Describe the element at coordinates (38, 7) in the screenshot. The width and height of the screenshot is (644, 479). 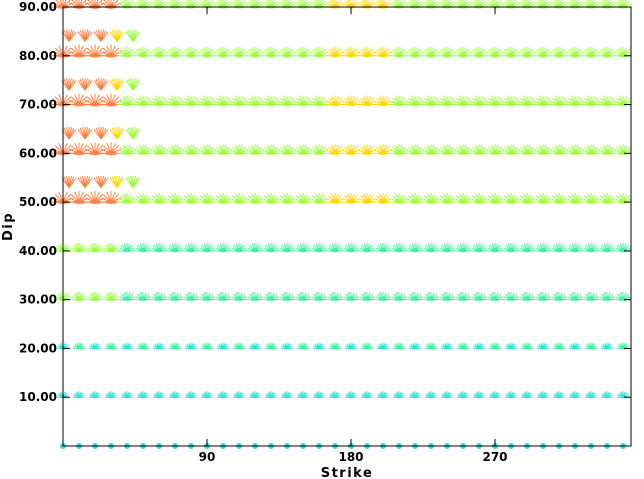
I see `y-tick-label: 90.00` at that location.